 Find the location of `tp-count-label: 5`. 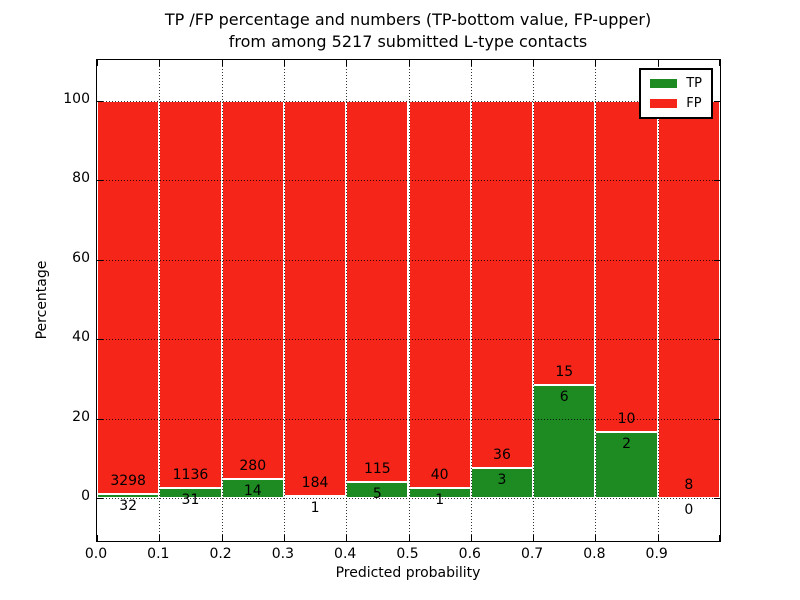

tp-count-label: 5 is located at coordinates (377, 493).